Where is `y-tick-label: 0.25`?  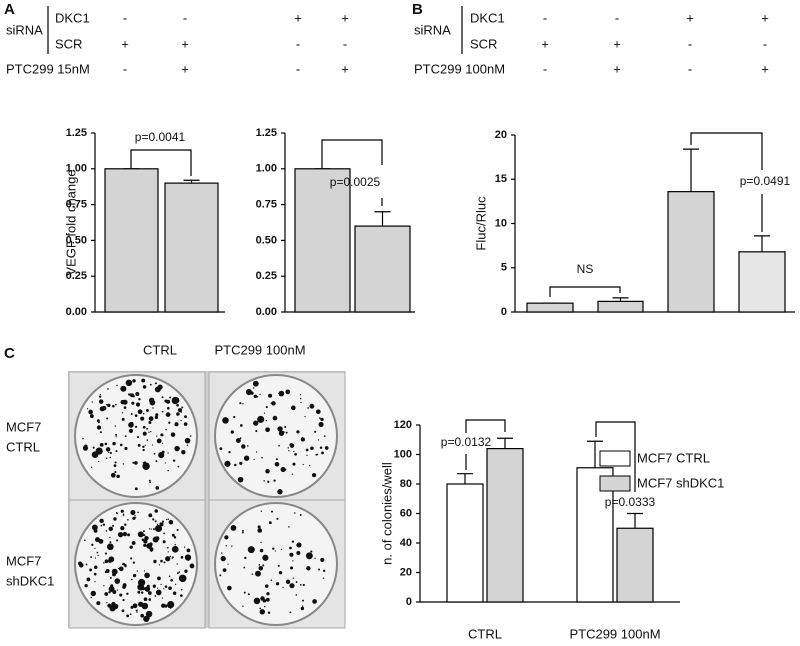
y-tick-label: 0.25 is located at coordinates (266, 276).